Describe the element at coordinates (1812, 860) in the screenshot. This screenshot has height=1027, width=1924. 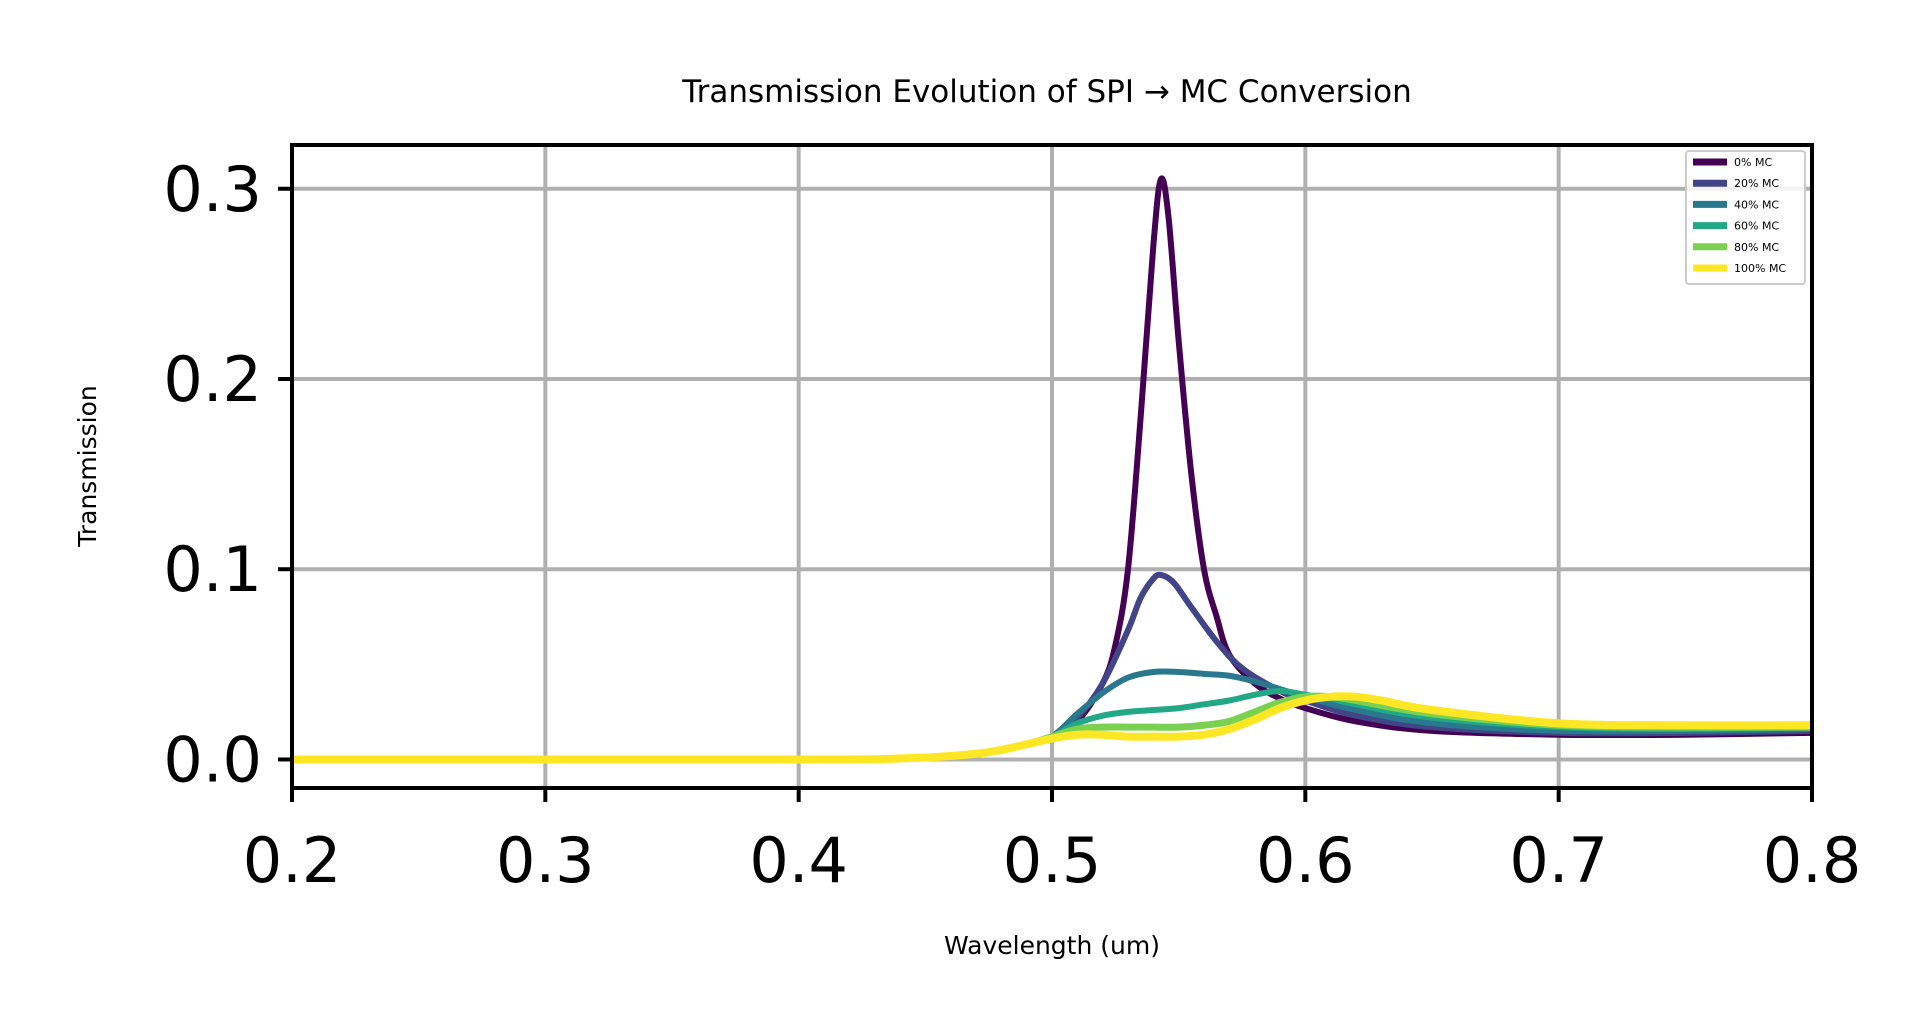
I see `x-tick-label: 0.8` at that location.